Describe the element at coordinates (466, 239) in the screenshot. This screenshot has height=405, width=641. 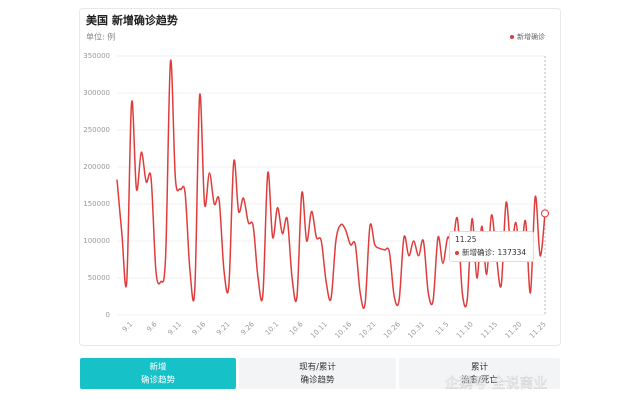
I see `tooltip-title: 11.25` at that location.